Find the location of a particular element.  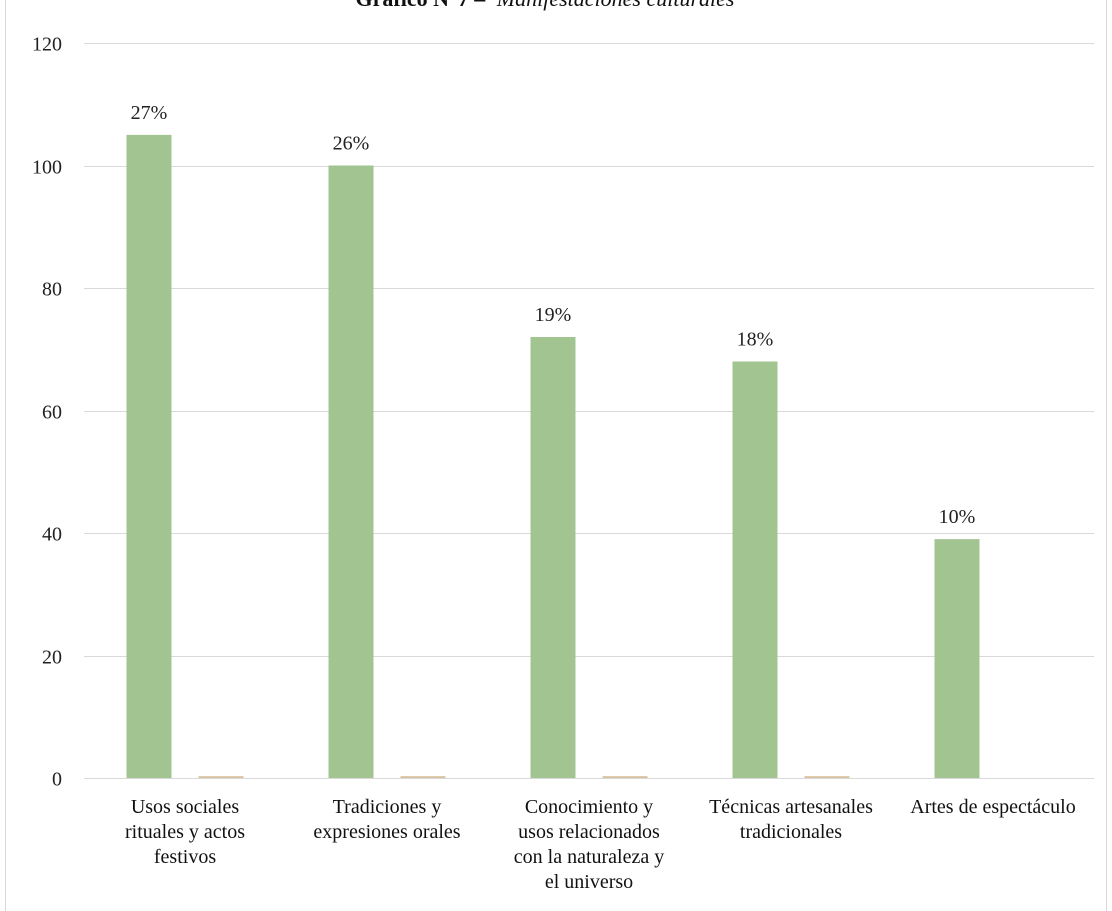

y-tick-label: 20 is located at coordinates (52, 658).